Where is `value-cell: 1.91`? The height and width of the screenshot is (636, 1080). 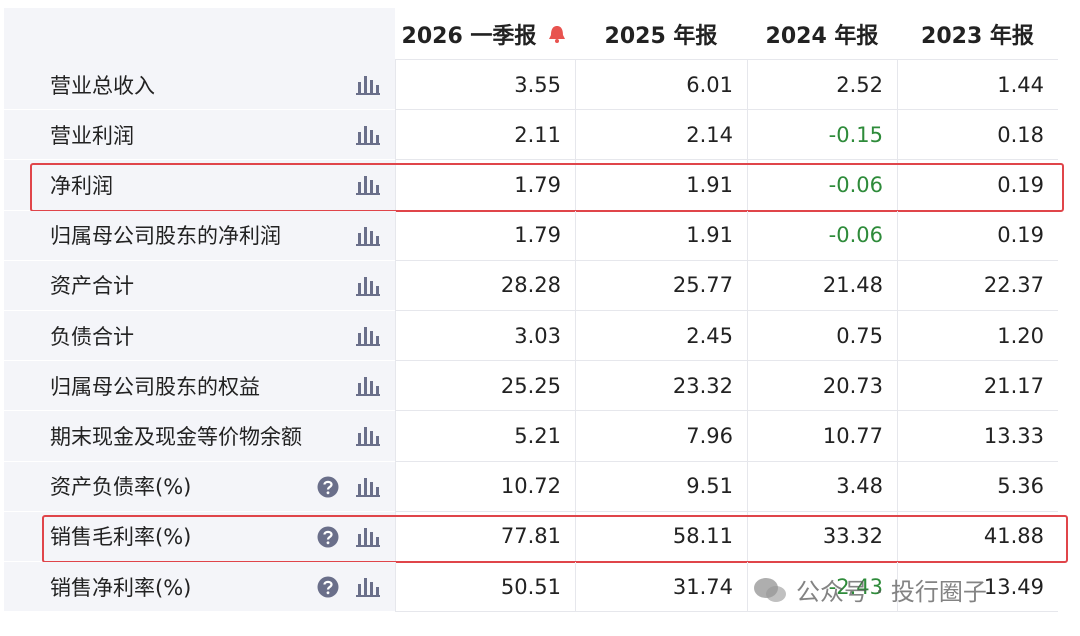 value-cell: 1.91 is located at coordinates (661, 235).